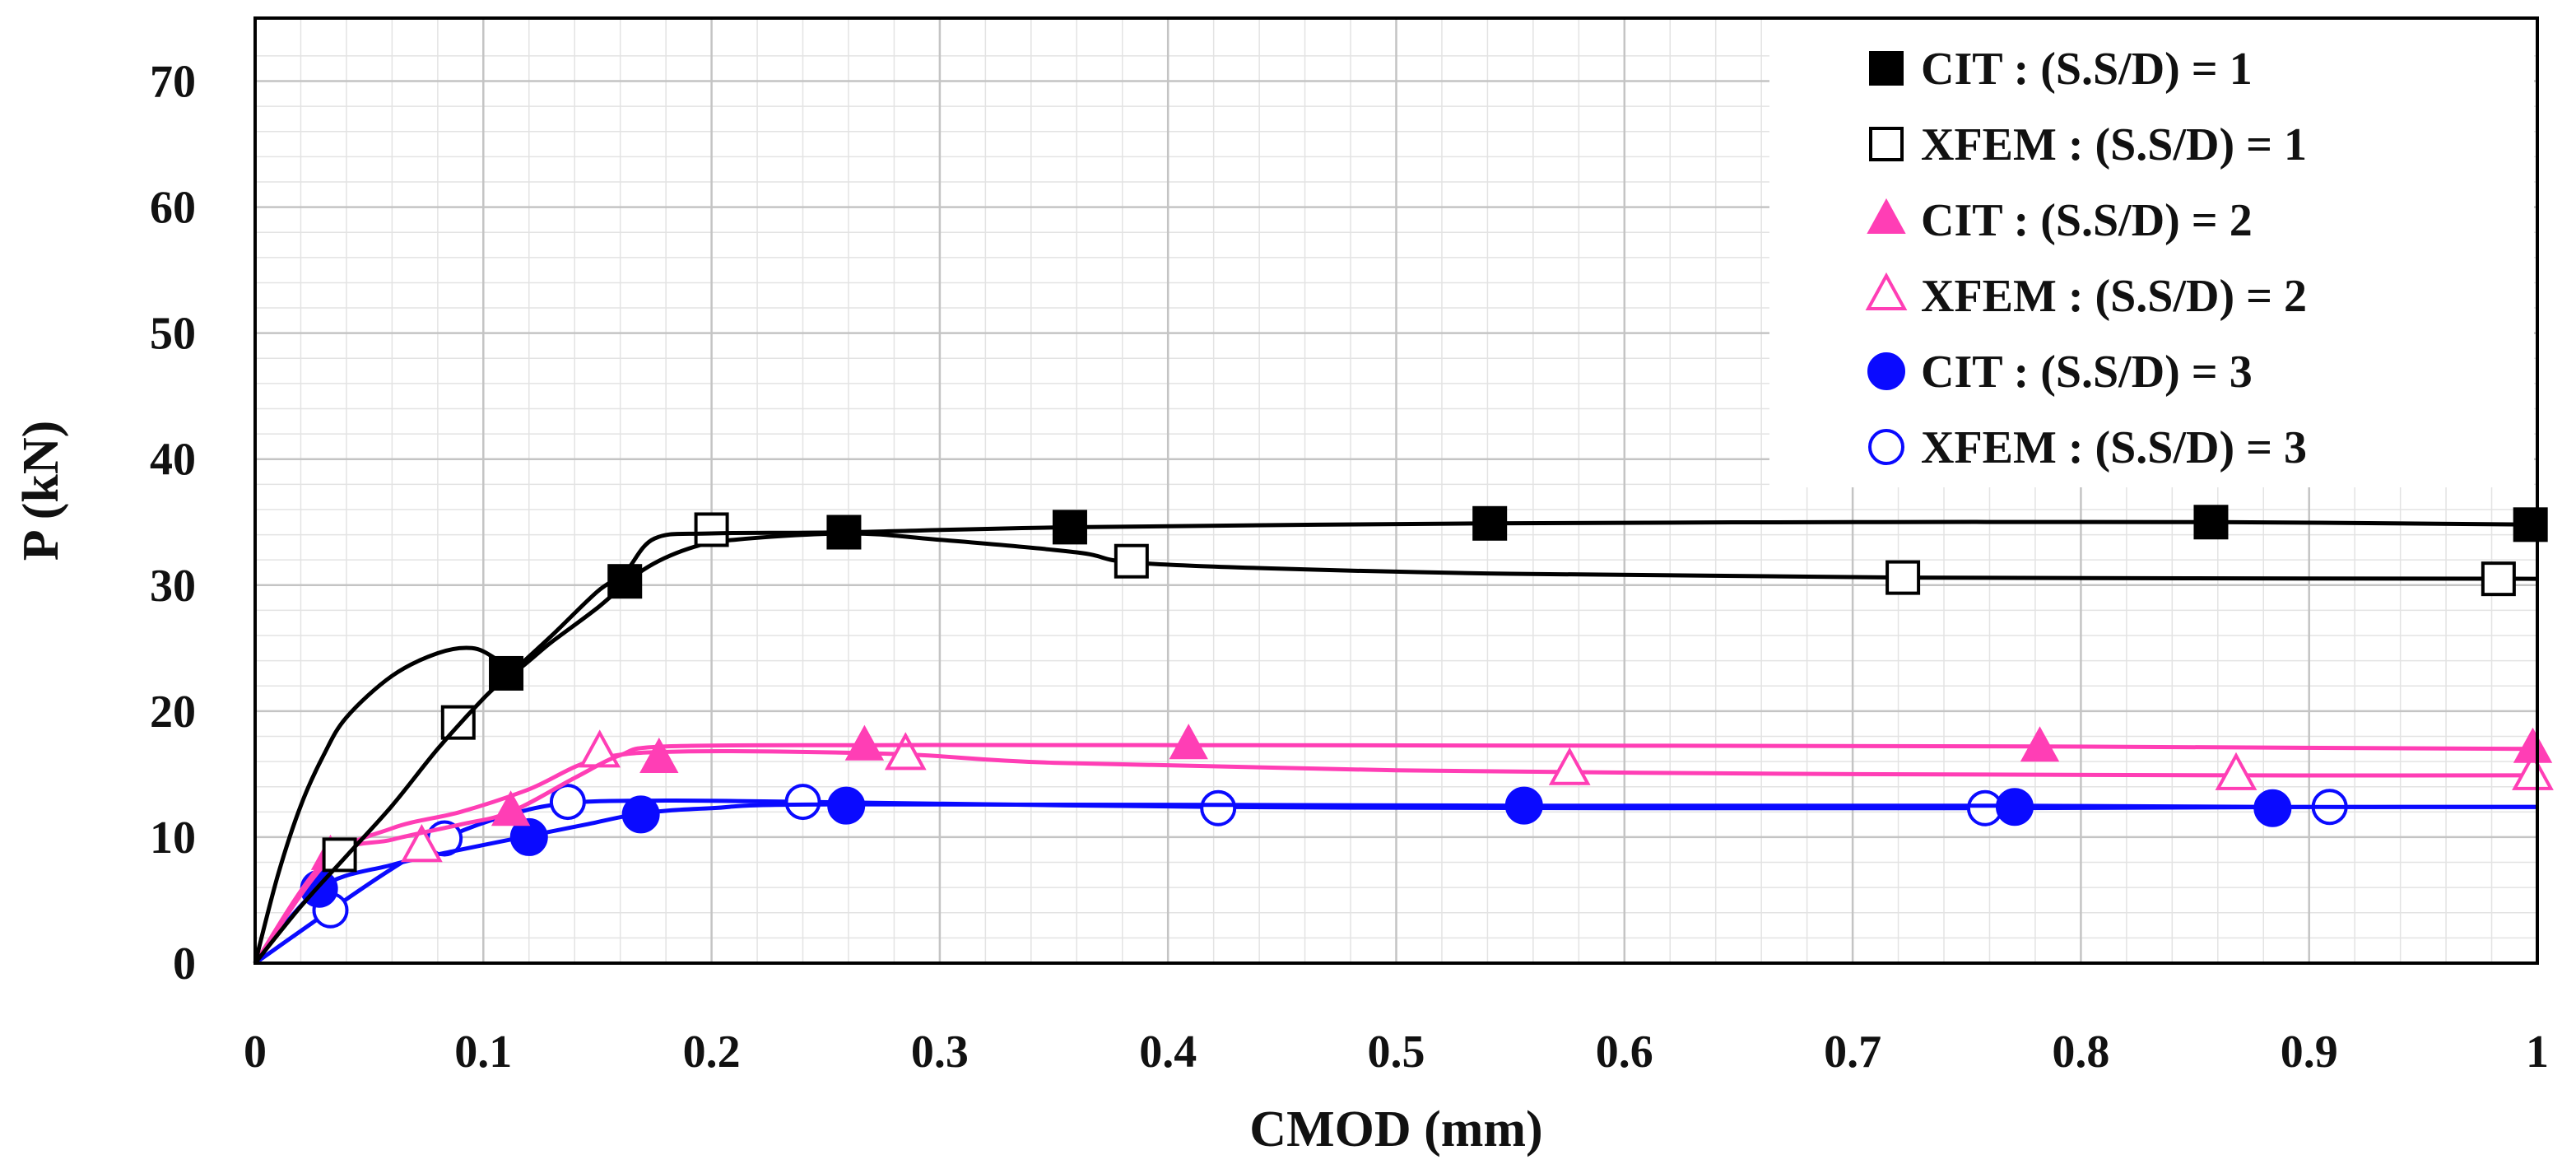 This screenshot has height=1164, width=2576. What do you see at coordinates (2087, 220) in the screenshot?
I see `legend-label: CIT : (S.S/D) = 2` at bounding box center [2087, 220].